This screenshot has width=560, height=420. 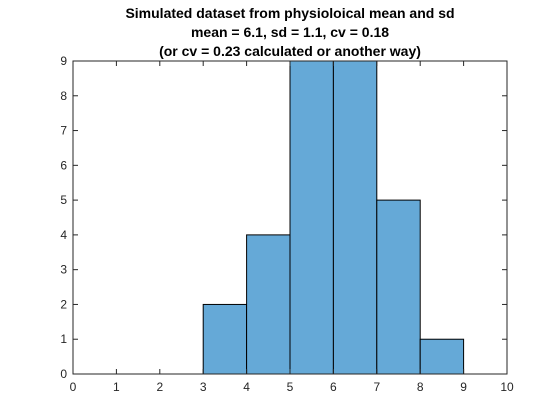 I want to click on x-tick-label-3: 3, so click(x=203, y=387).